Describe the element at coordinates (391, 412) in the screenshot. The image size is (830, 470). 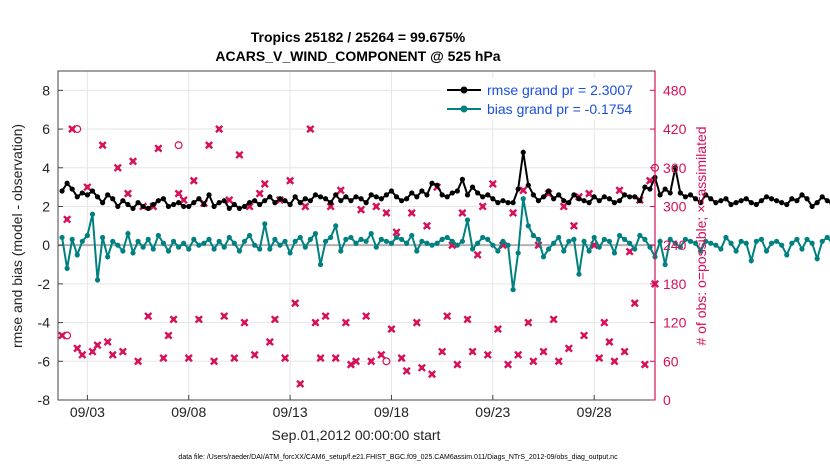
I see `x-tick-label: 09/18` at that location.